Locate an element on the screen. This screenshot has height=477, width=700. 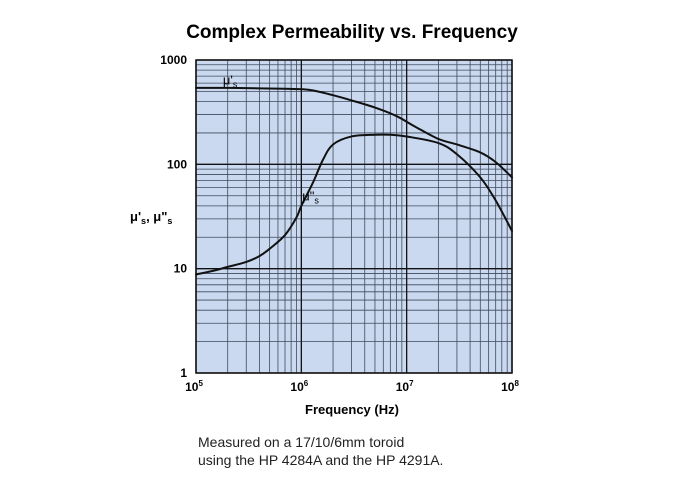
x-tick-label: 10⁷ is located at coordinates (405, 386).